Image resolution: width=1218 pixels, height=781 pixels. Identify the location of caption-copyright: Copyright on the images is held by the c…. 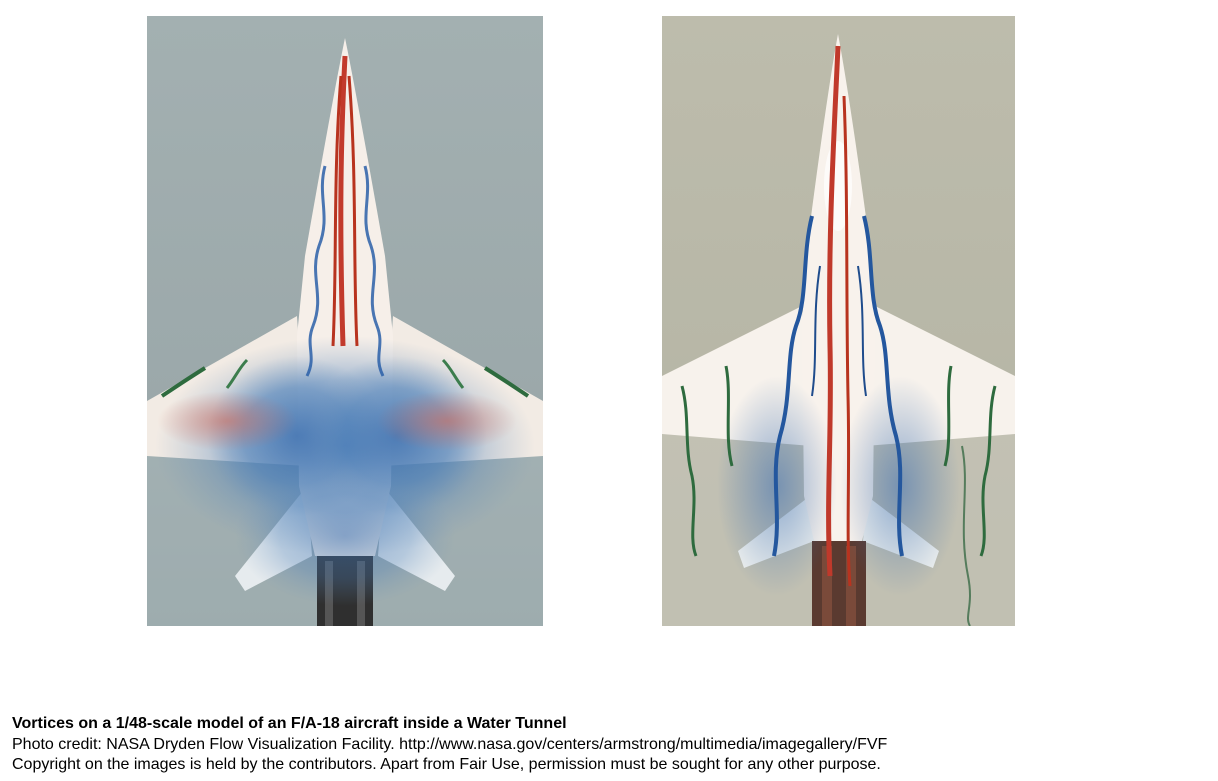
(446, 764).